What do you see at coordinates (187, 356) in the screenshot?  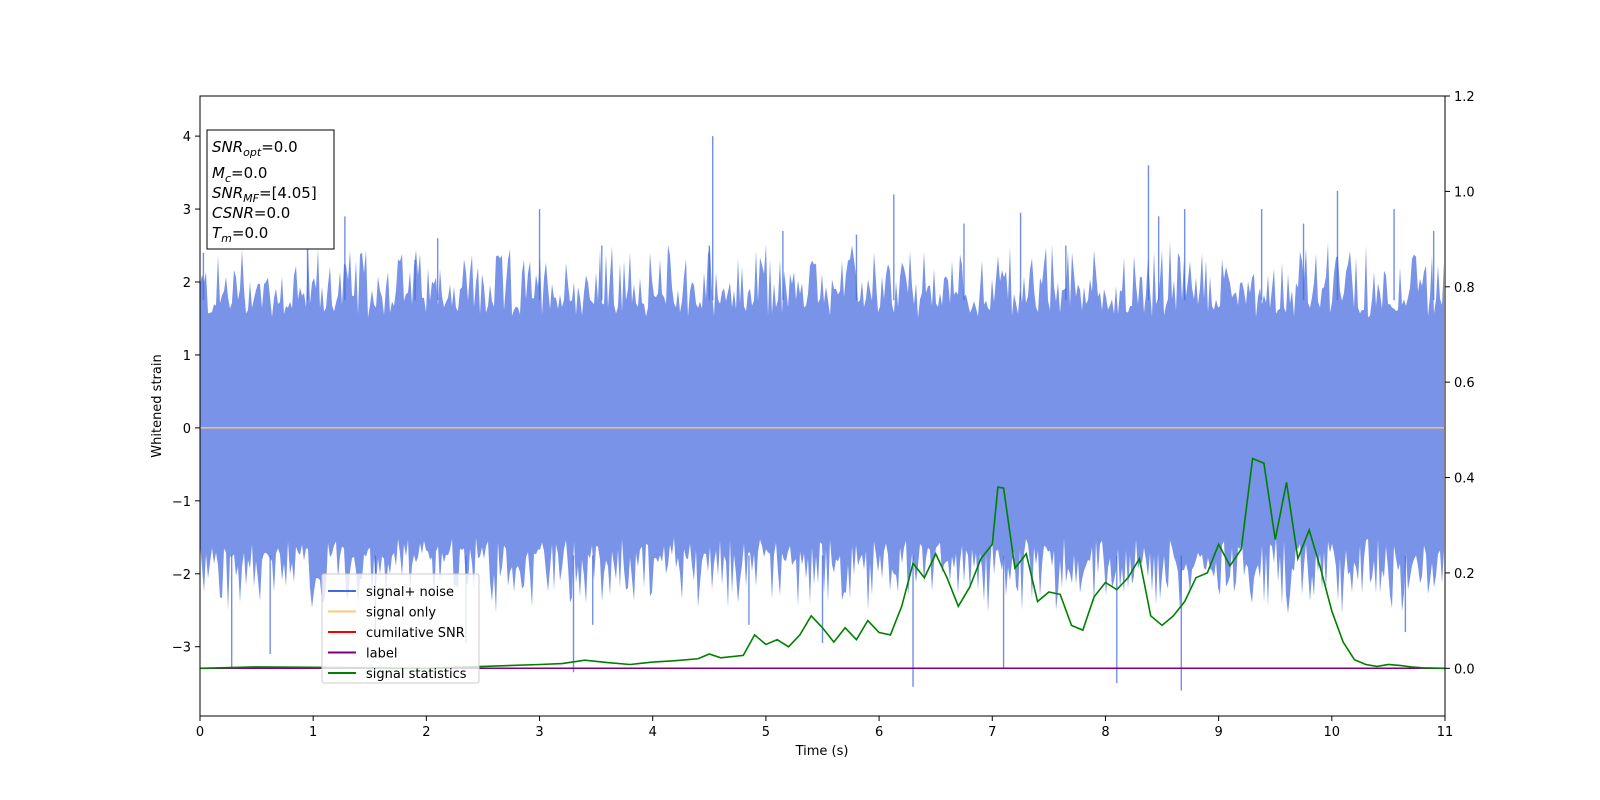 I see `y-tick-label: 1` at bounding box center [187, 356].